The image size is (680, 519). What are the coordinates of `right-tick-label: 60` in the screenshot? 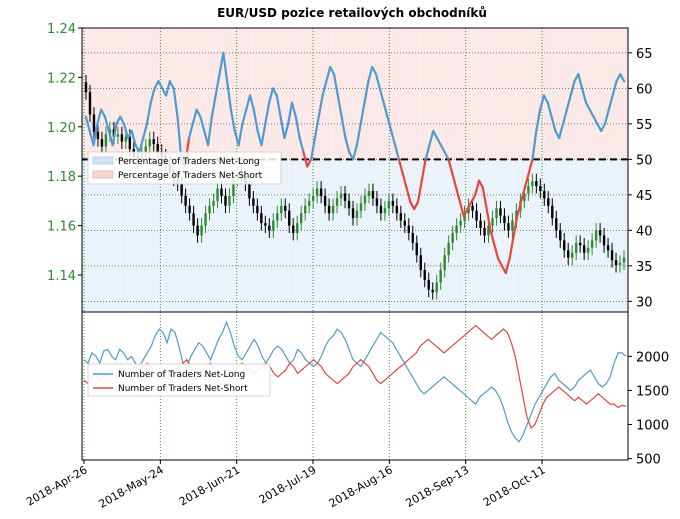 It's located at (644, 89).